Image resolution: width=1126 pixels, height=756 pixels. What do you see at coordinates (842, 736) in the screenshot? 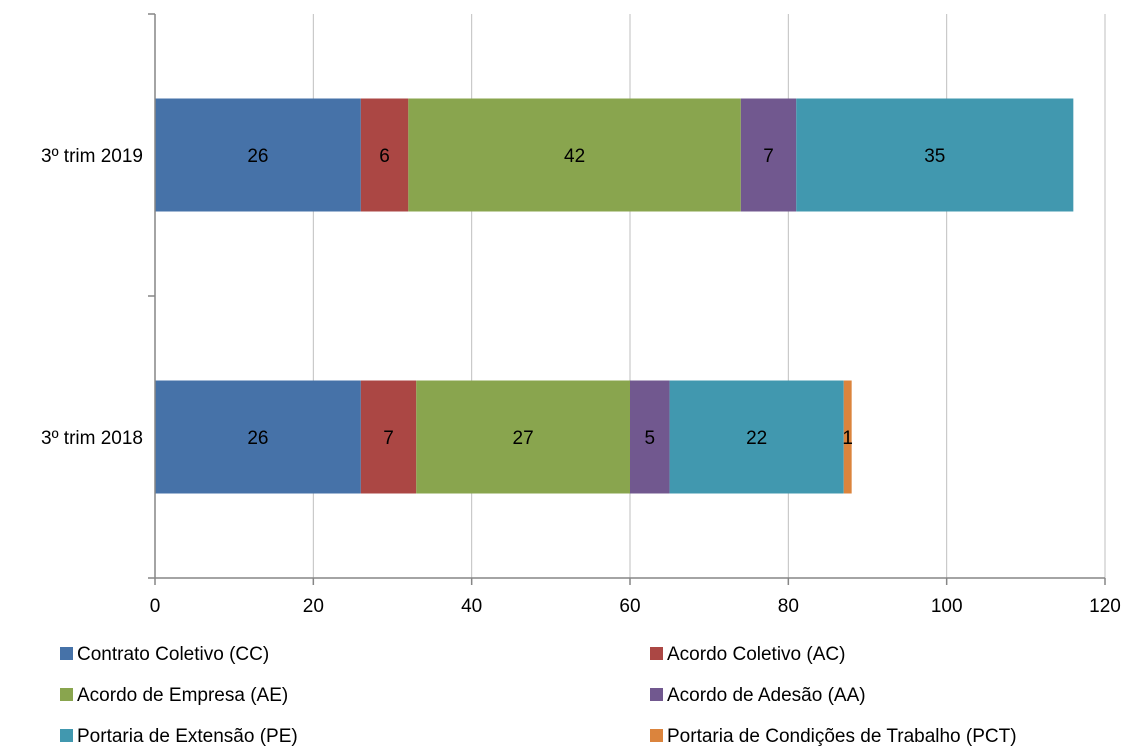
I see `legend-label: Portaria de Condições de Trabalho (PCT)` at bounding box center [842, 736].